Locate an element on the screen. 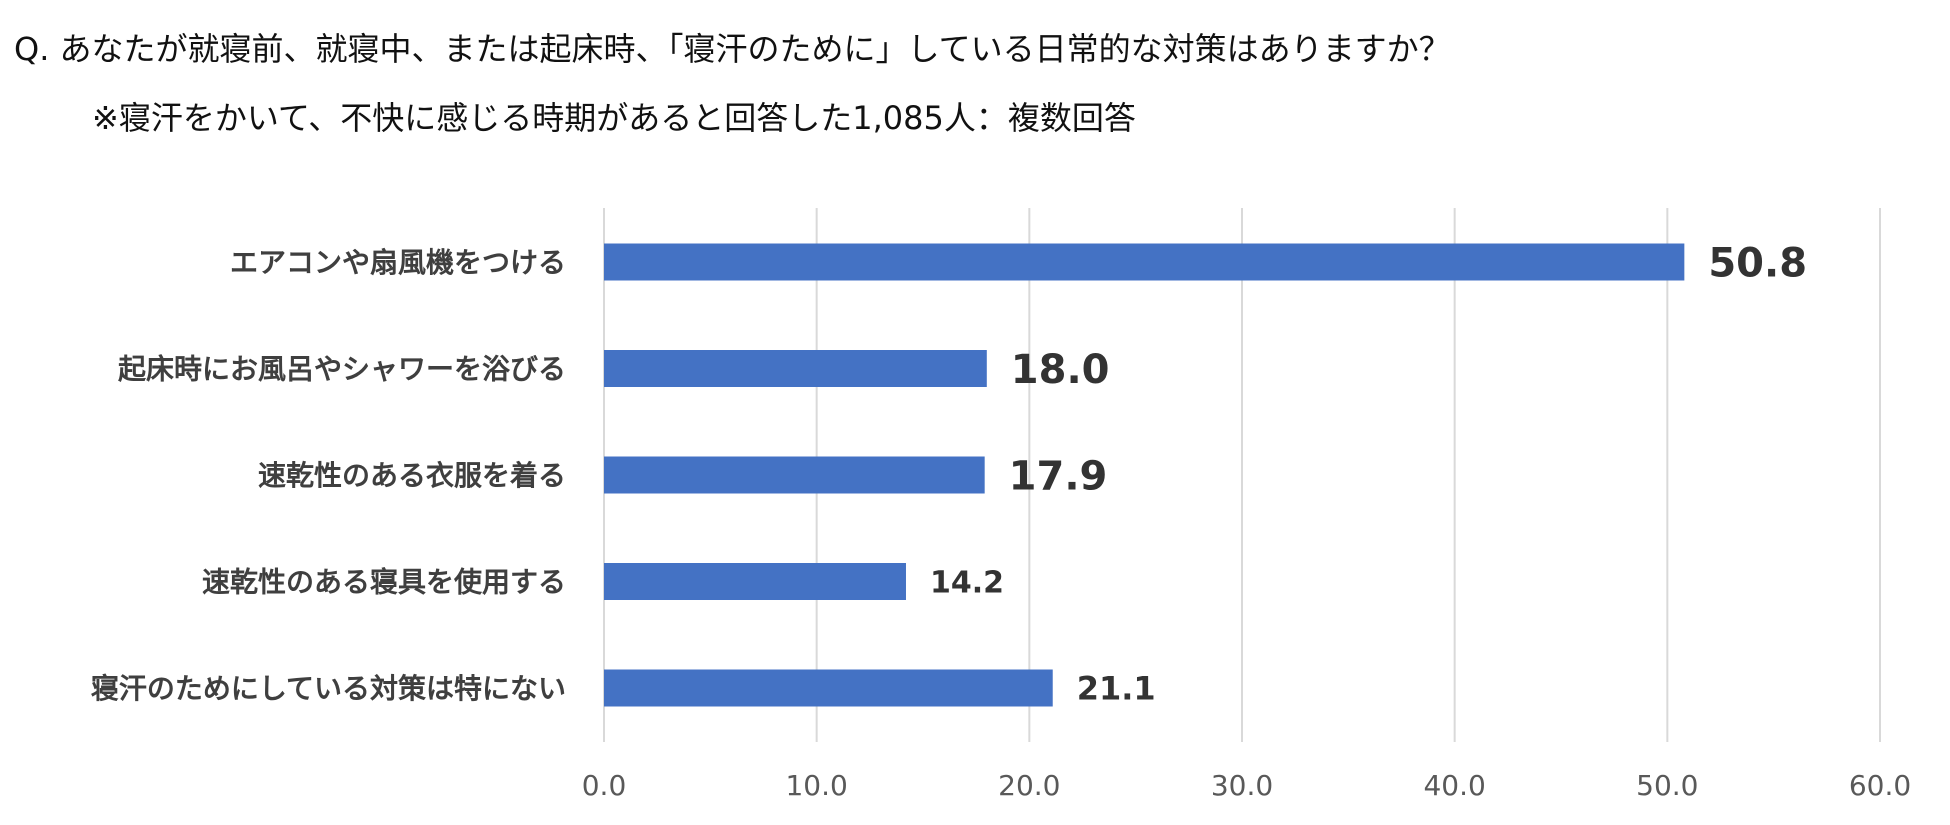  survey-note: ※寝汗をかいて、不快に感じる時期があると回答した1,085人：複数回答 is located at coordinates (614, 118).